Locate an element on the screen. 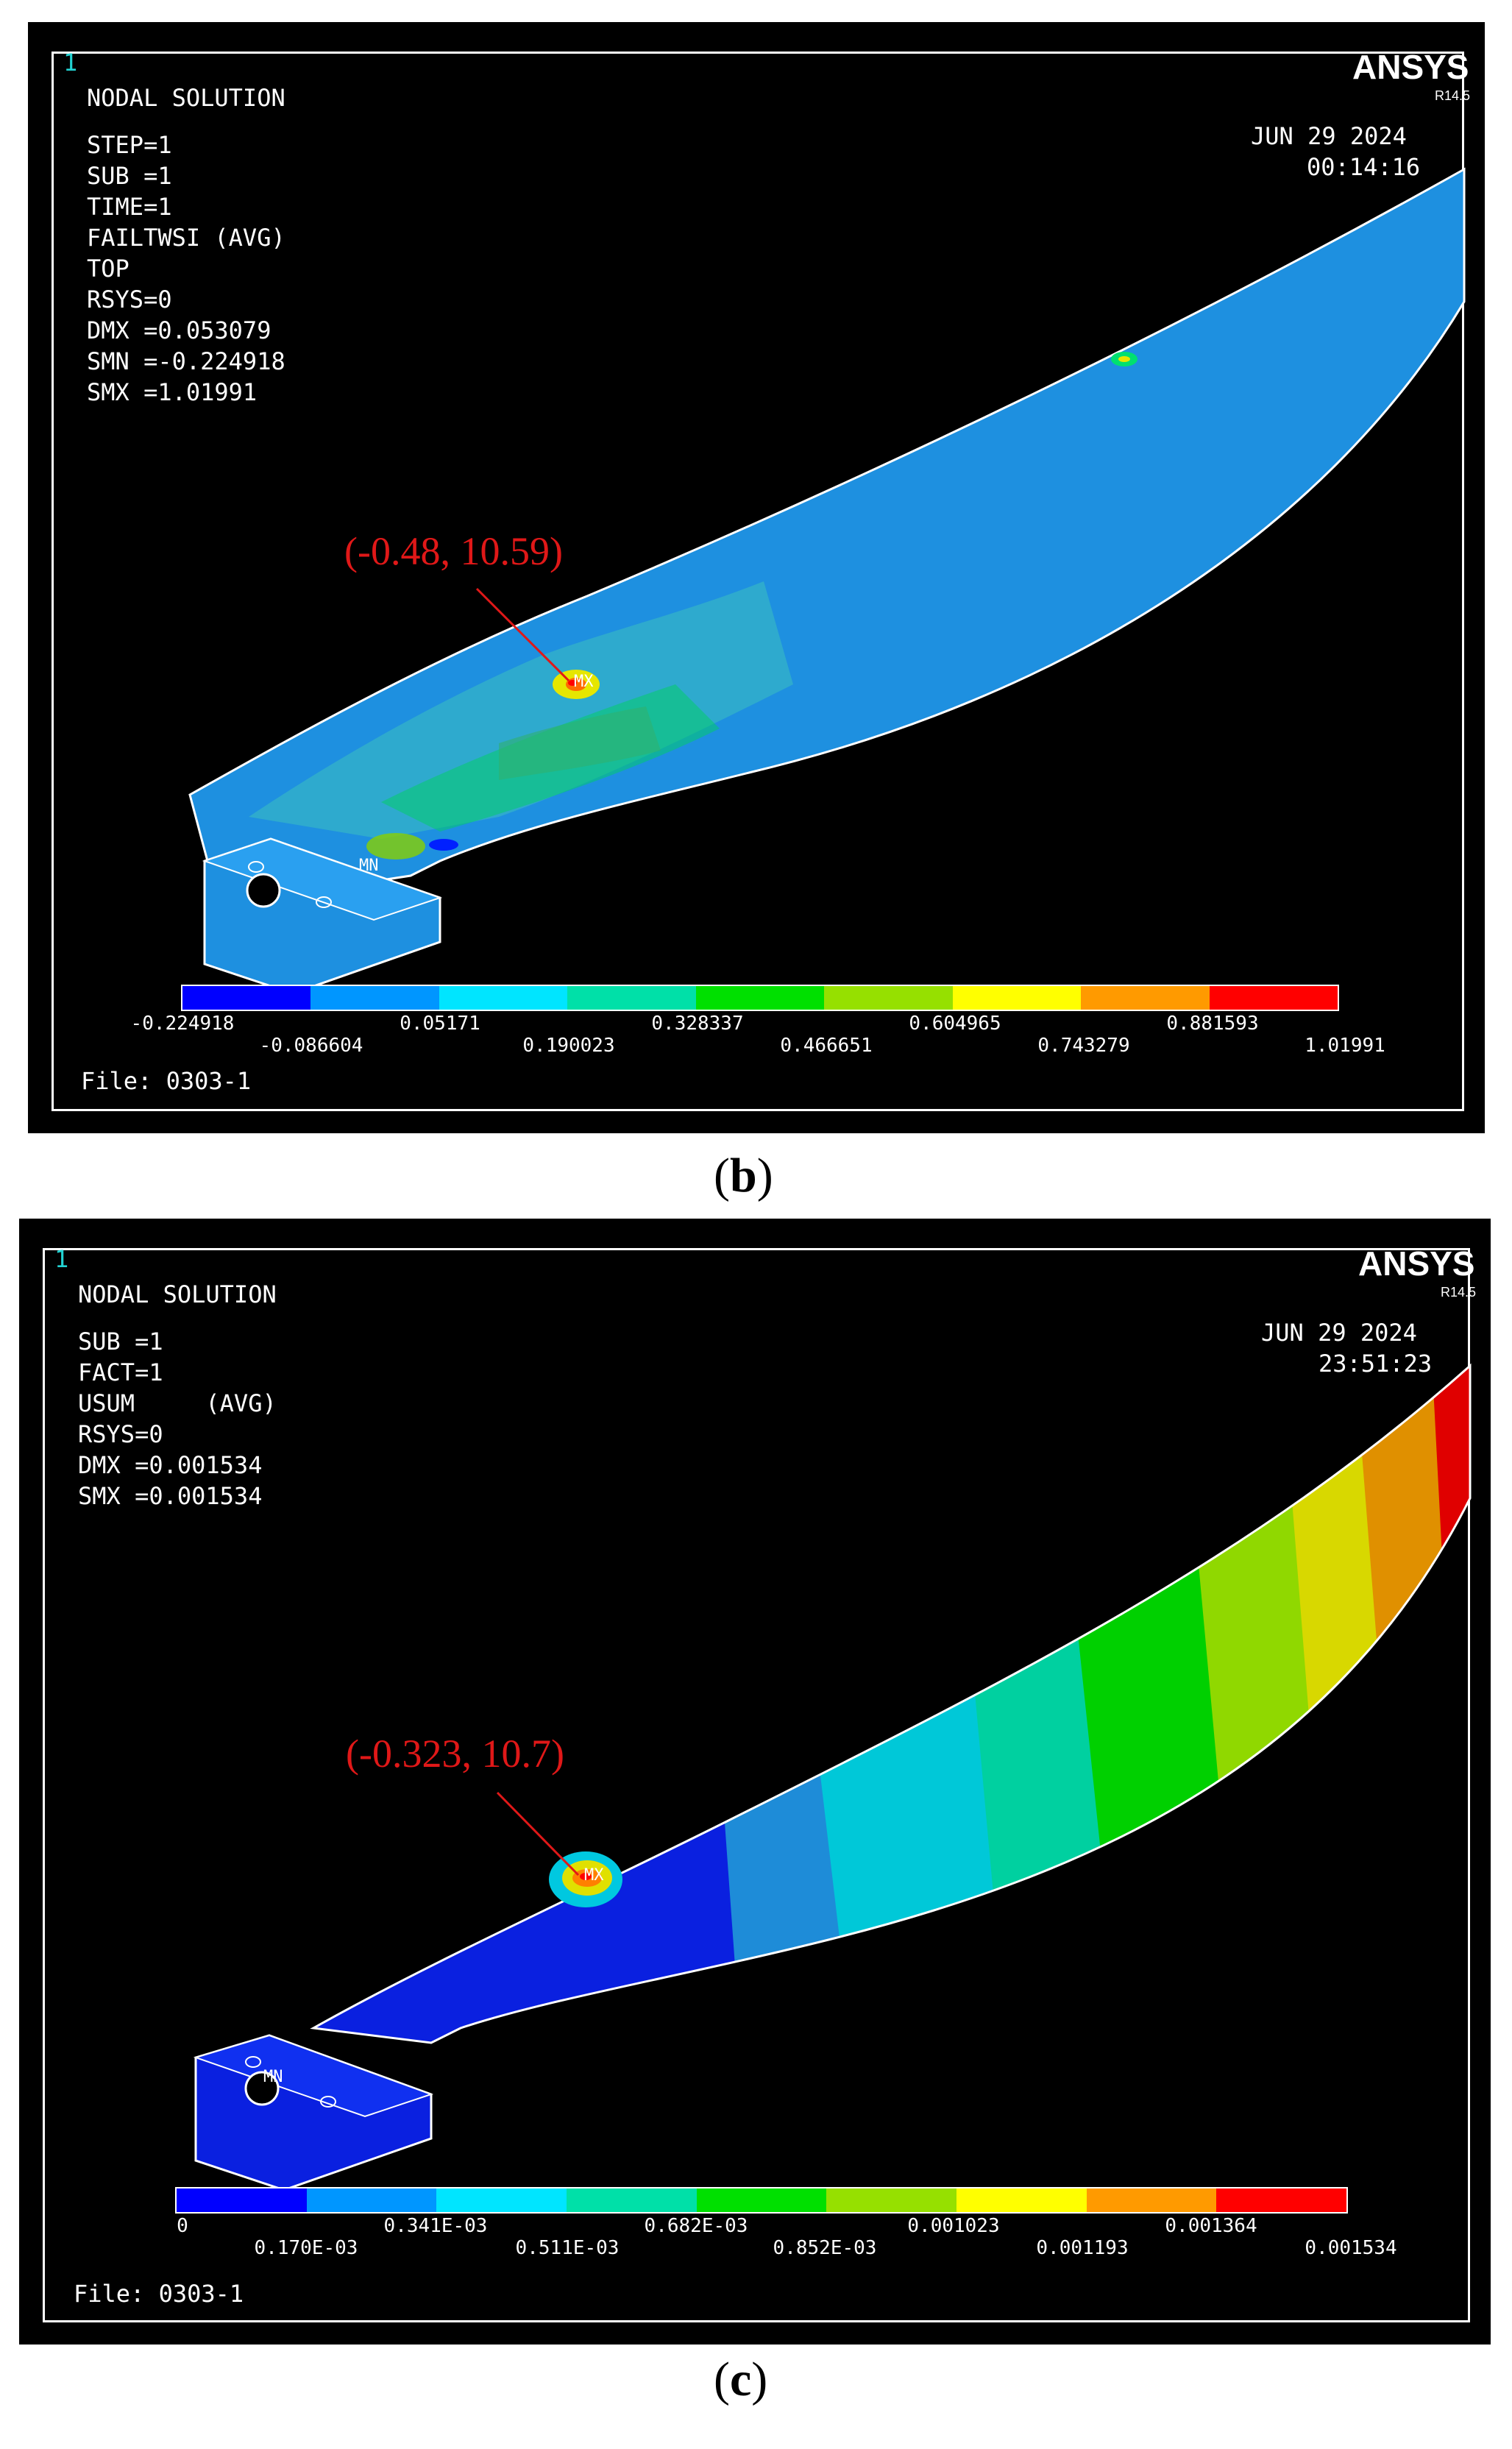 This screenshot has height=2449, width=1512. legend-label: -0.224918 is located at coordinates (182, 1024).